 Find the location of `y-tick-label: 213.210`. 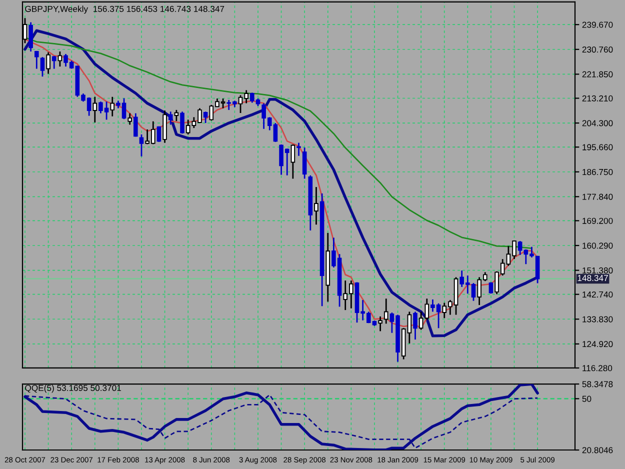

y-tick-label: 213.210 is located at coordinates (597, 98).